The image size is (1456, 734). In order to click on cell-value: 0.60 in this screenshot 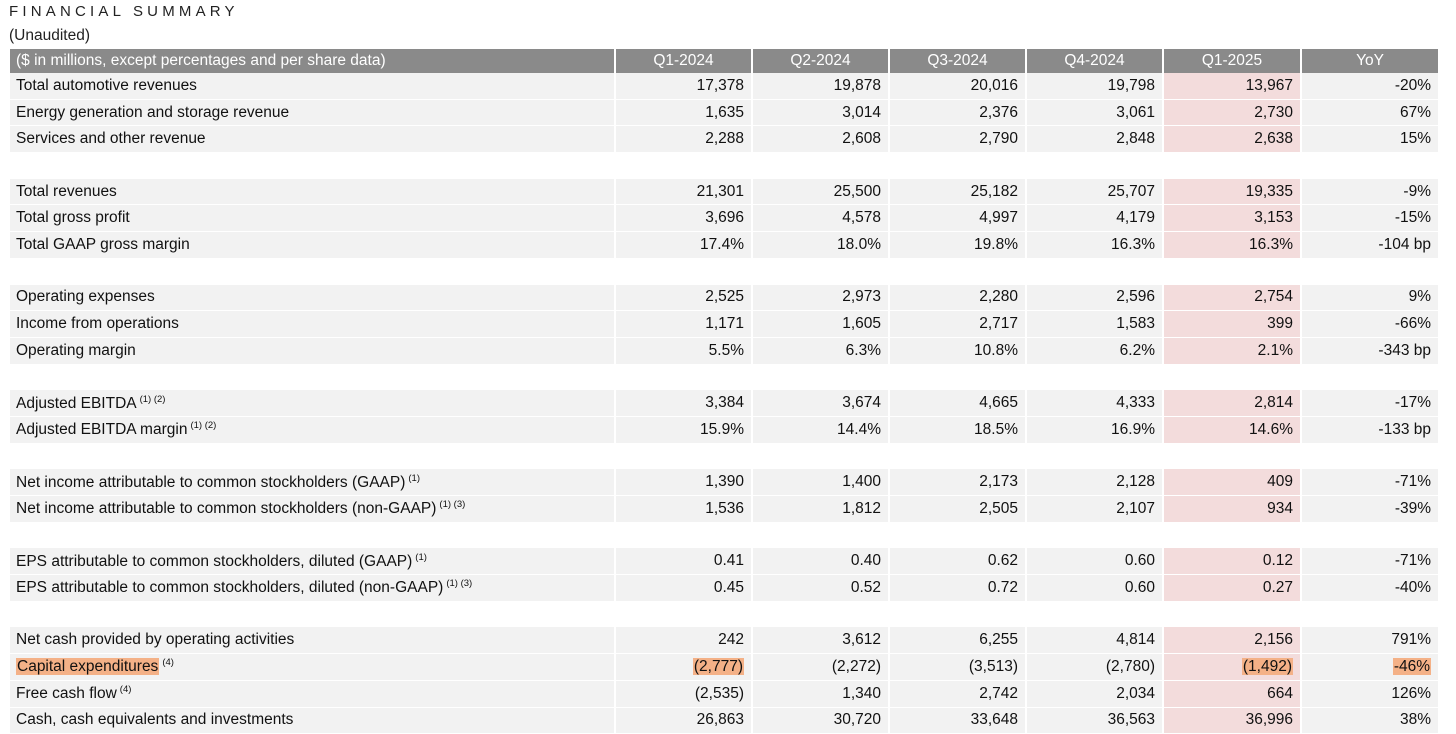, I will do `click(1140, 587)`.